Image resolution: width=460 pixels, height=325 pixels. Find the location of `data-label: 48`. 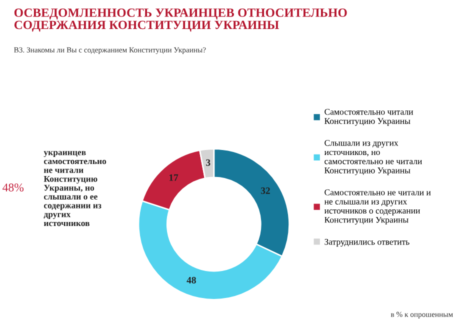

data-label: 48 is located at coordinates (191, 280).